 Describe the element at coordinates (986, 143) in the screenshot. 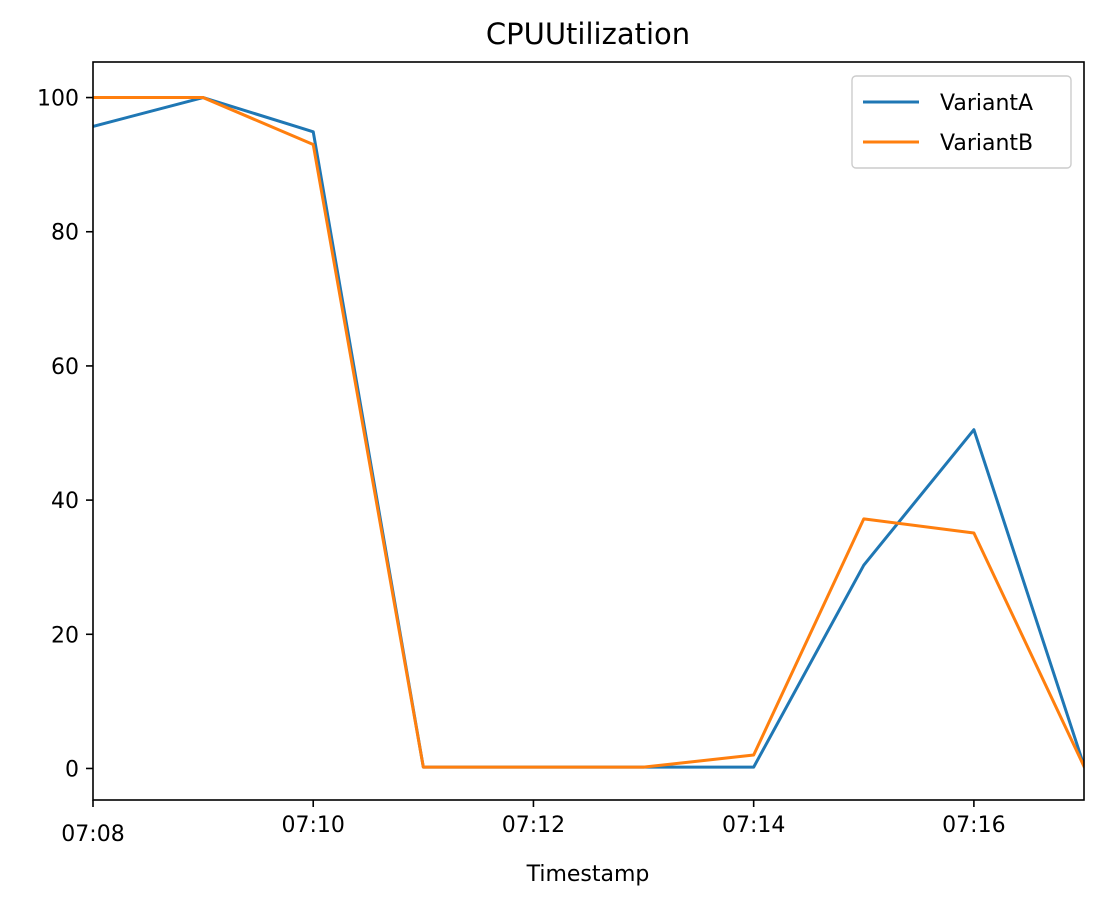

I see `legend-label-variantb: VariantB` at that location.